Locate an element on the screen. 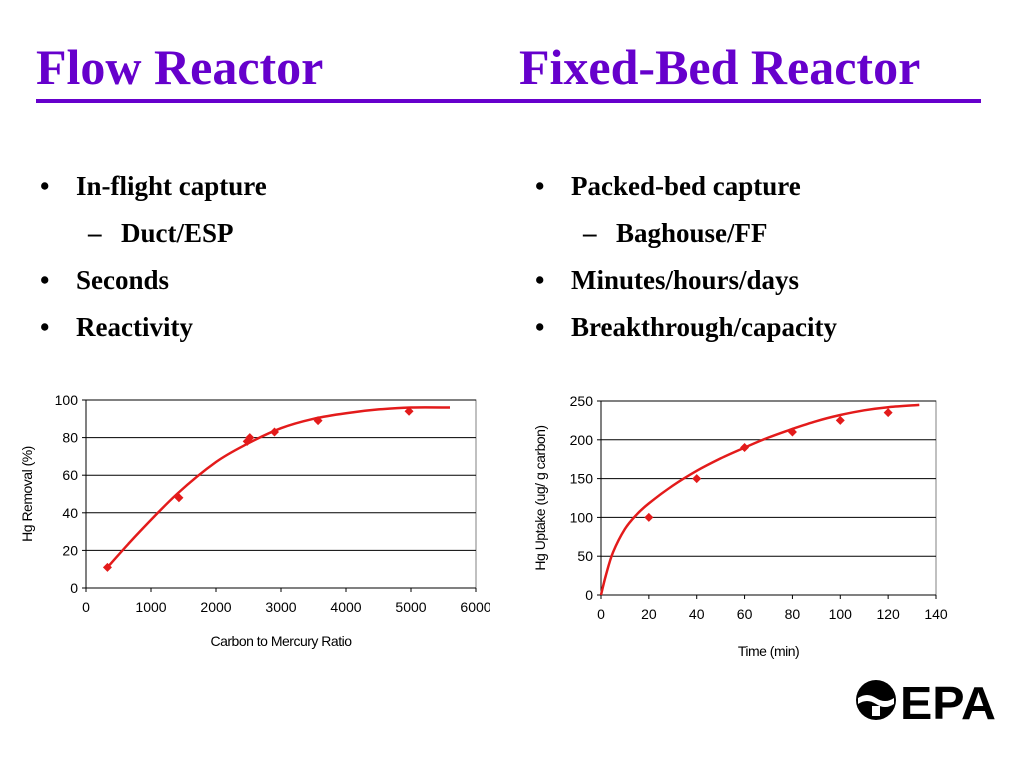 The image size is (1024, 768). epa-logo-icon: EPA is located at coordinates (926, 700).